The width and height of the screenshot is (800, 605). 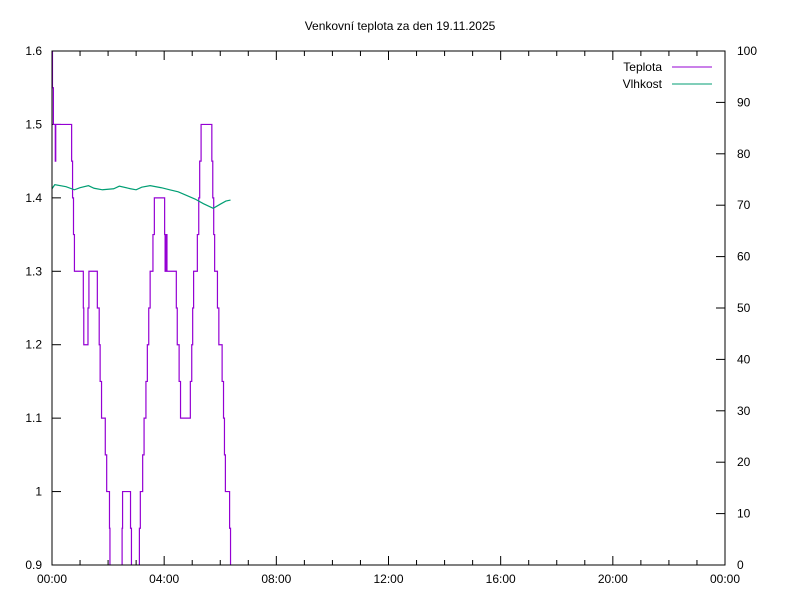 What do you see at coordinates (744, 411) in the screenshot?
I see `y2-tick-label: 30` at bounding box center [744, 411].